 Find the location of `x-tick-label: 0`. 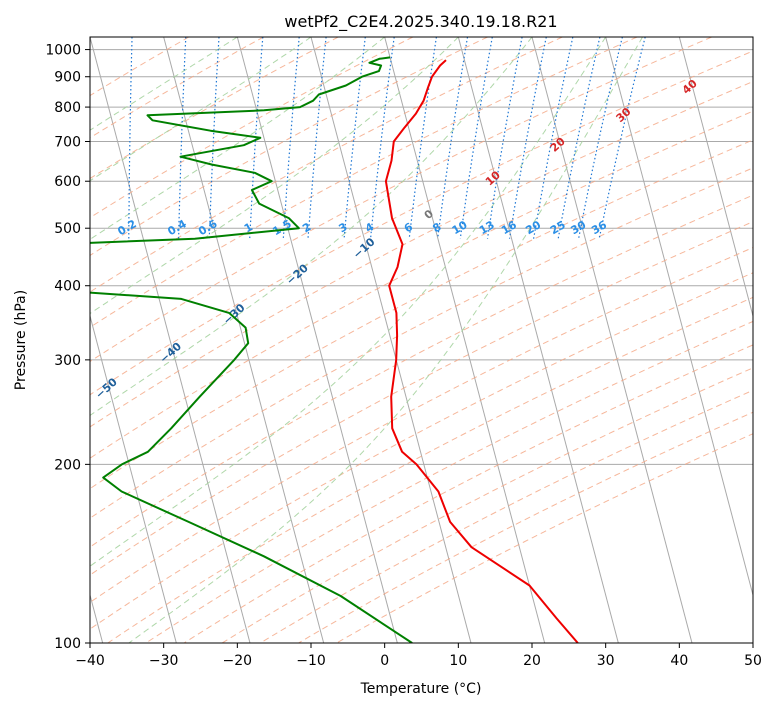

x-tick-label: 0 is located at coordinates (384, 661).